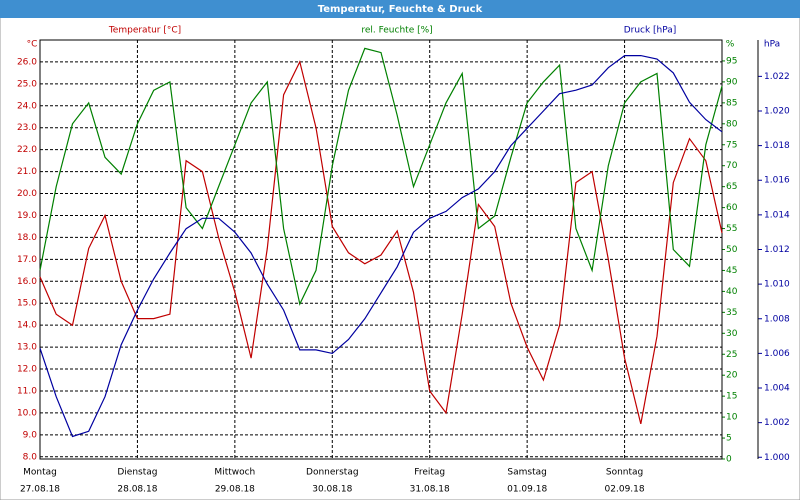 This screenshot has height=504, width=800. Describe the element at coordinates (332, 490) in the screenshot. I see `x-tick-date: 30.08.18` at that location.